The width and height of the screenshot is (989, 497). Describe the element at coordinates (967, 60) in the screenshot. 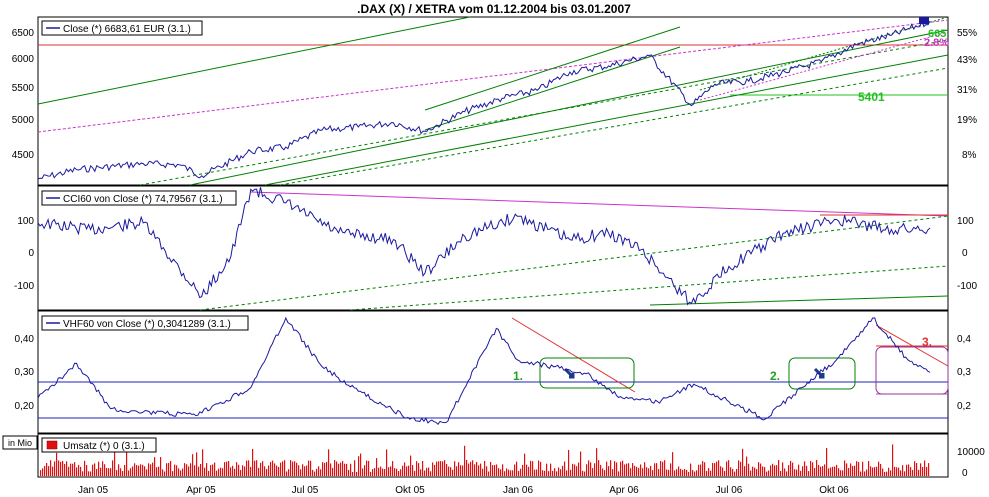

I see `price-right-tick: 43%` at that location.